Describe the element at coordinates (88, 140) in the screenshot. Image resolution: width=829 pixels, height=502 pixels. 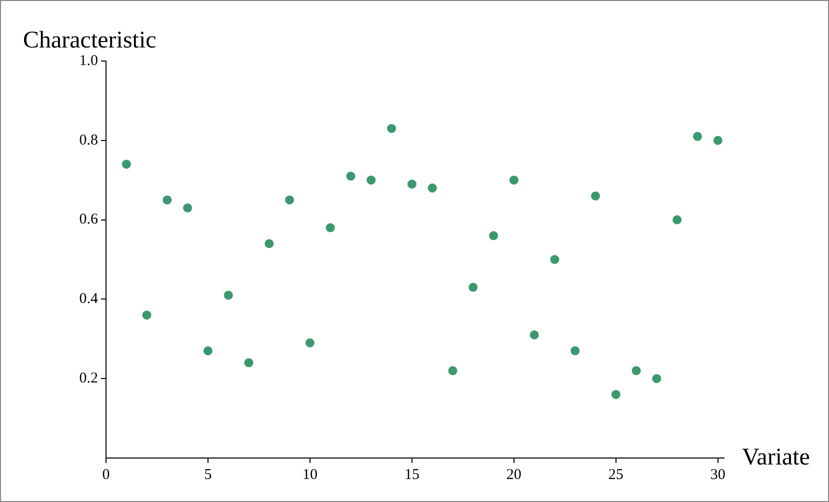
I see `y-tick-label: 0.8` at that location.